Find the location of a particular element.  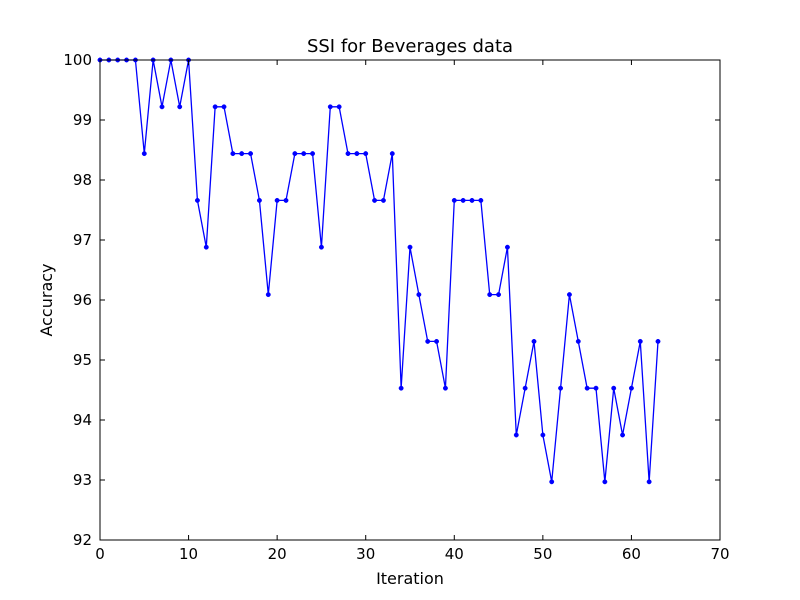

chart-title: SSI for Beverages data is located at coordinates (410, 46).